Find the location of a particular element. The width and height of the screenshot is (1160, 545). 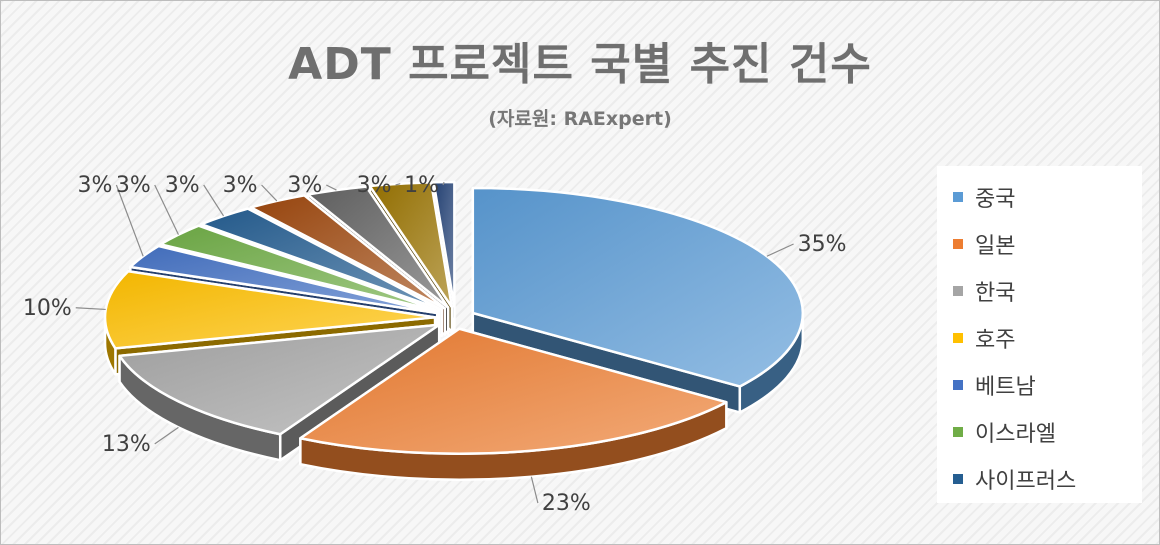

data-label-6: 3% is located at coordinates (182, 185).